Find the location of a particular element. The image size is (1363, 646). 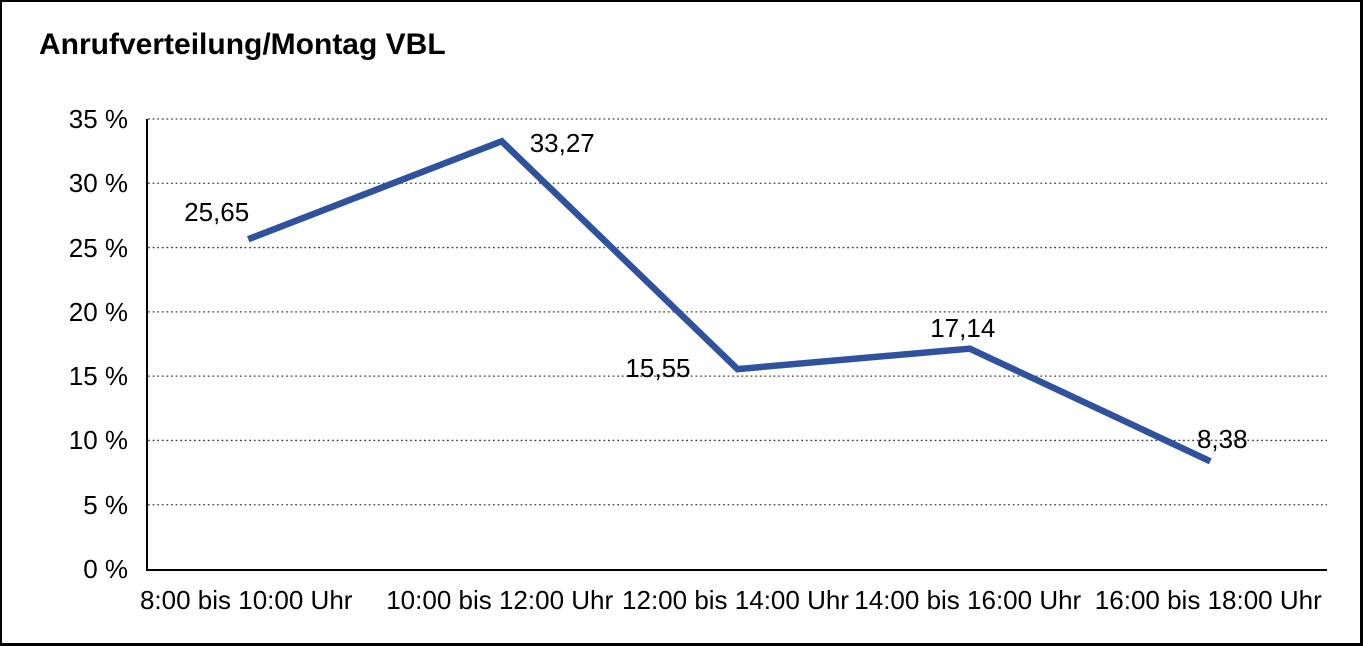

y-tick-label-30: 30 % is located at coordinates (98, 183).